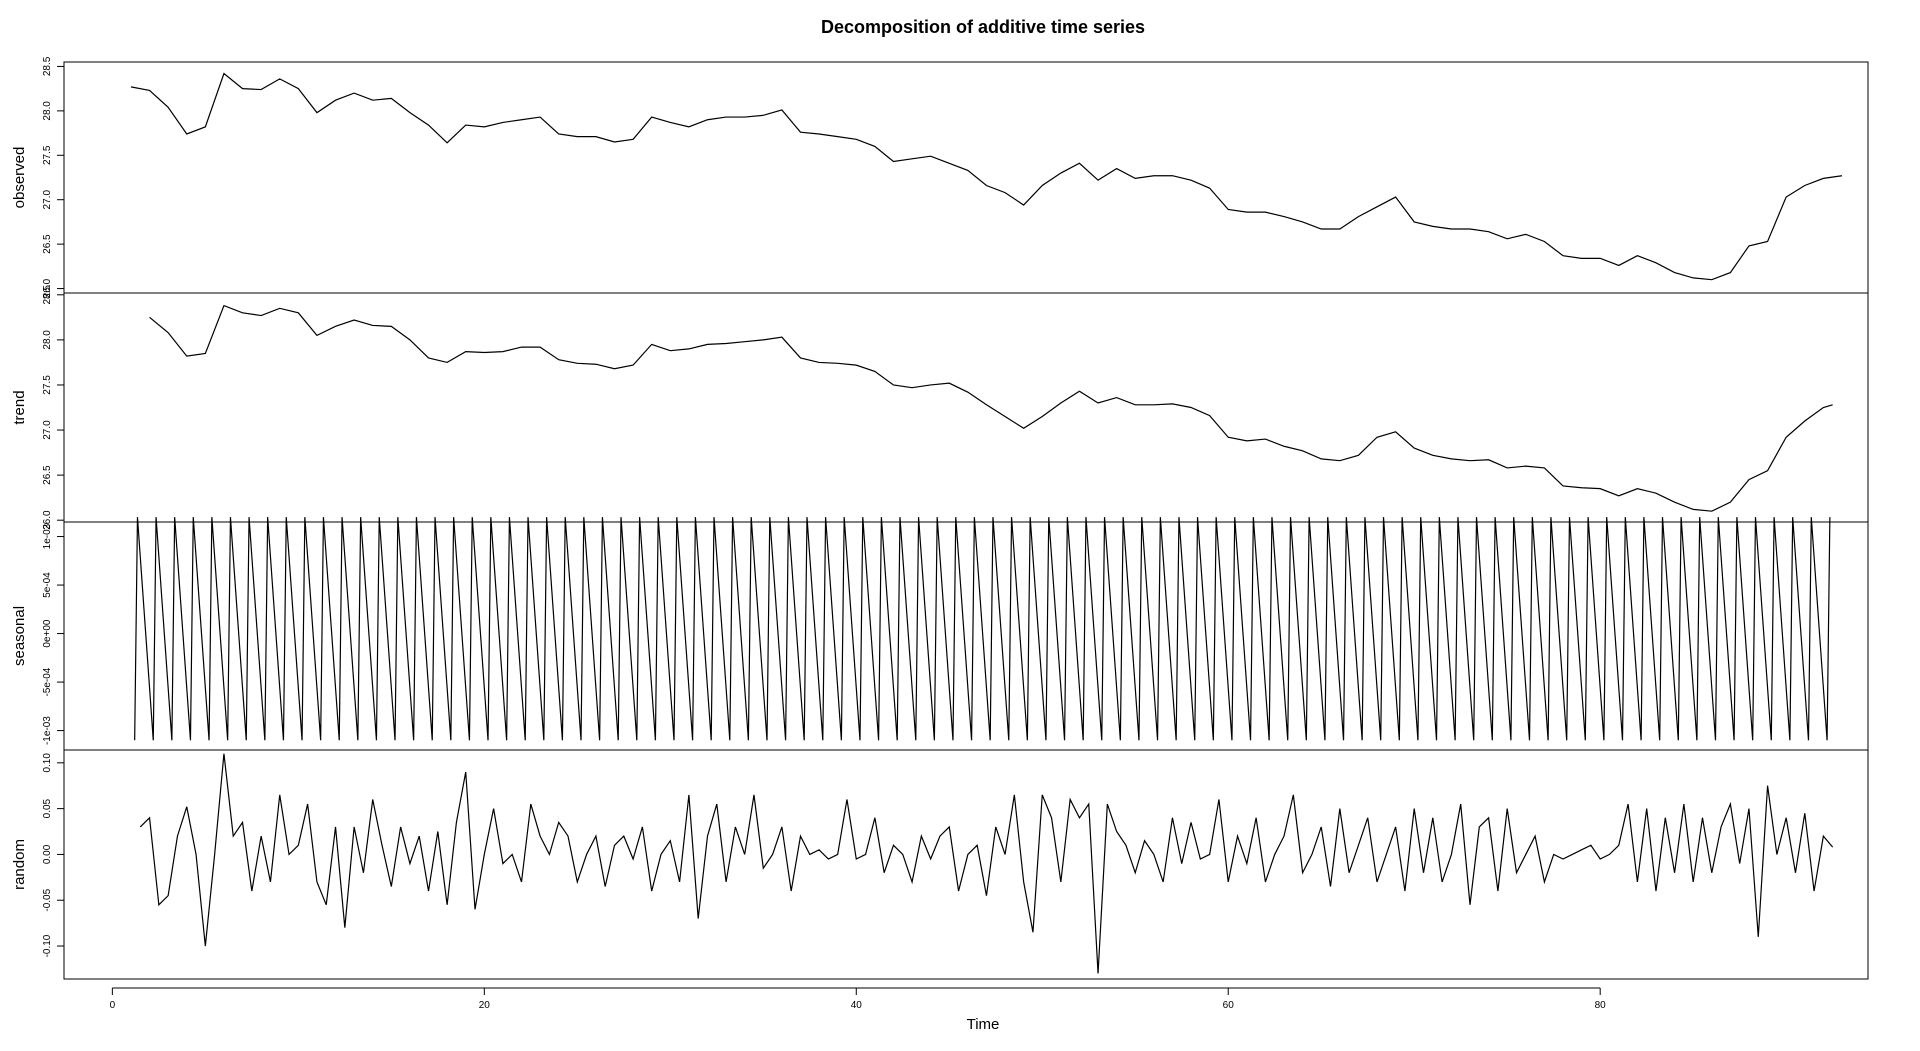  I want to click on y-tick-label: 0.10, so click(47, 763).